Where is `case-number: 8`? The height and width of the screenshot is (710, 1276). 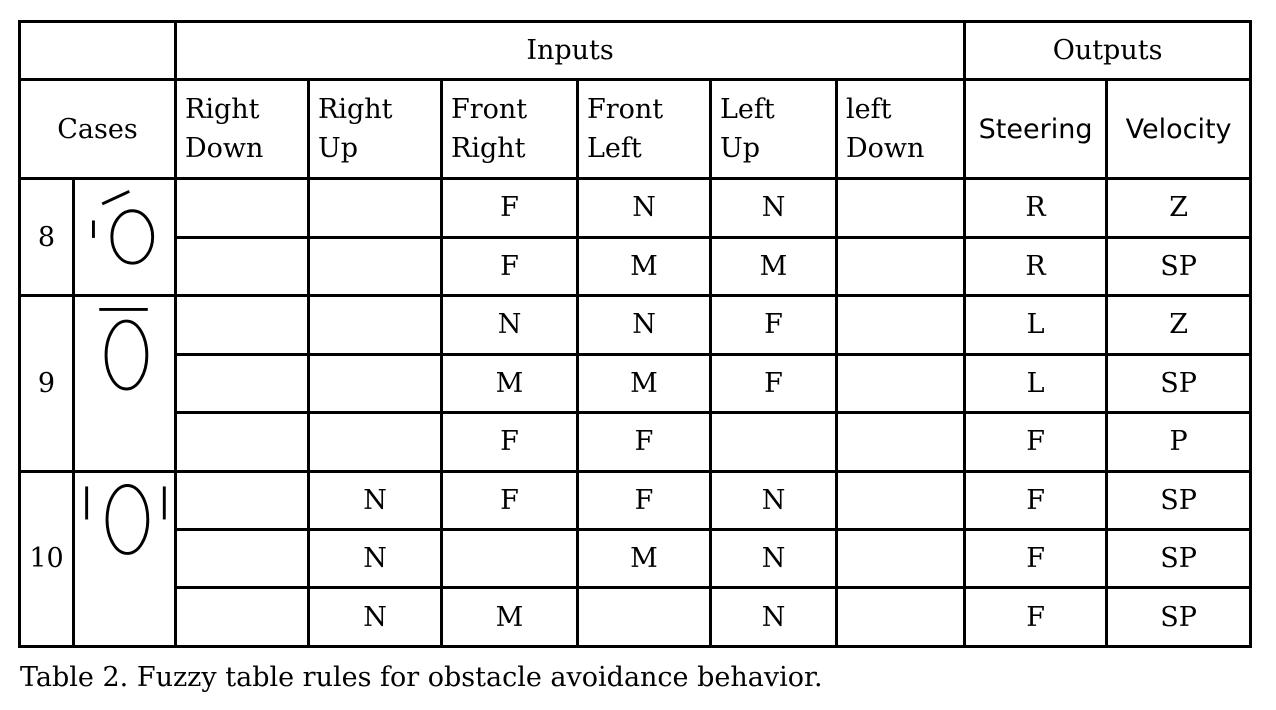
case-number: 8 is located at coordinates (46, 237).